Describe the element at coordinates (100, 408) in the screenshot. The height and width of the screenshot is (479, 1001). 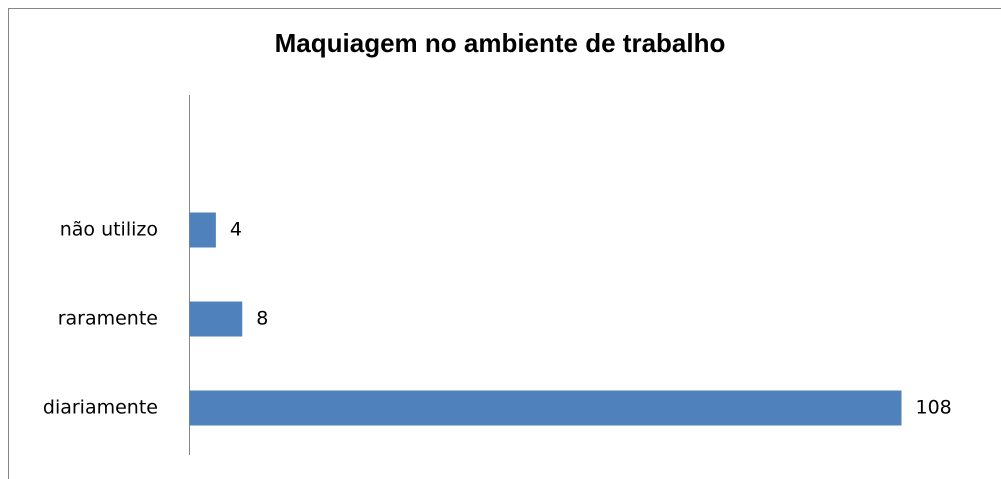
I see `y-tick-label: diariamente` at that location.